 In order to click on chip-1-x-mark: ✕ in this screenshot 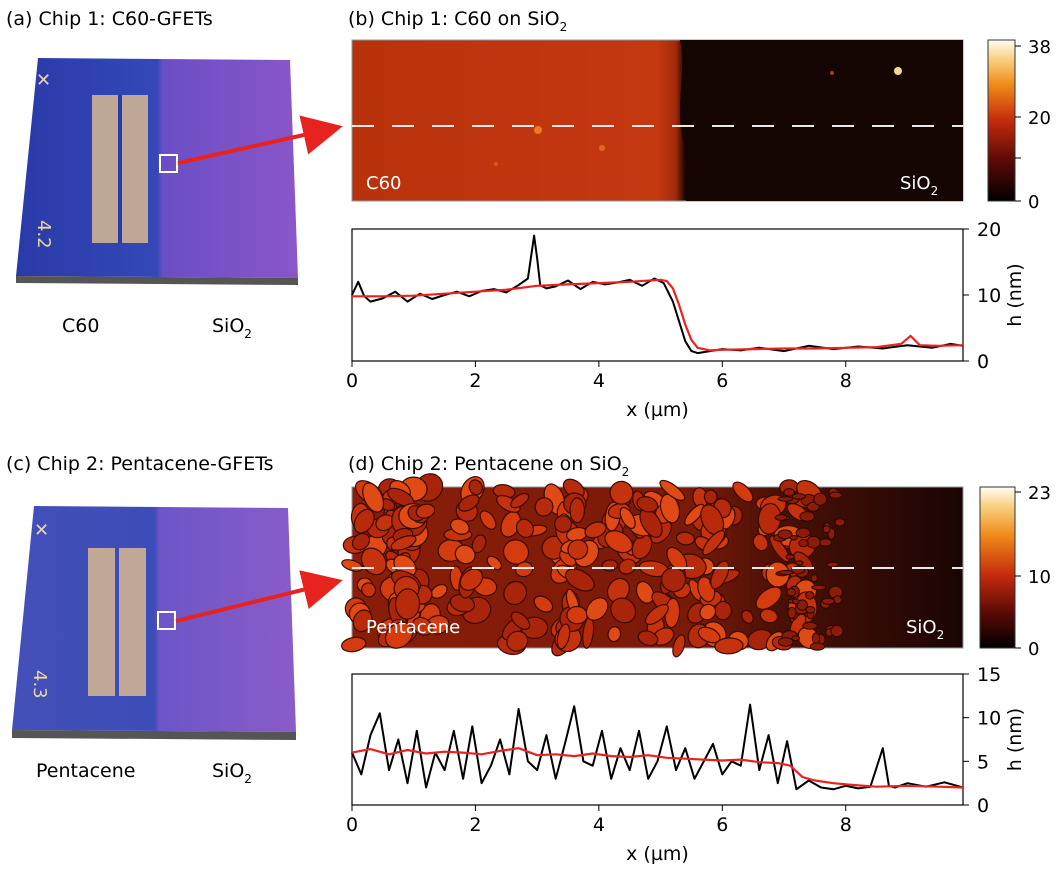, I will do `click(43, 80)`.